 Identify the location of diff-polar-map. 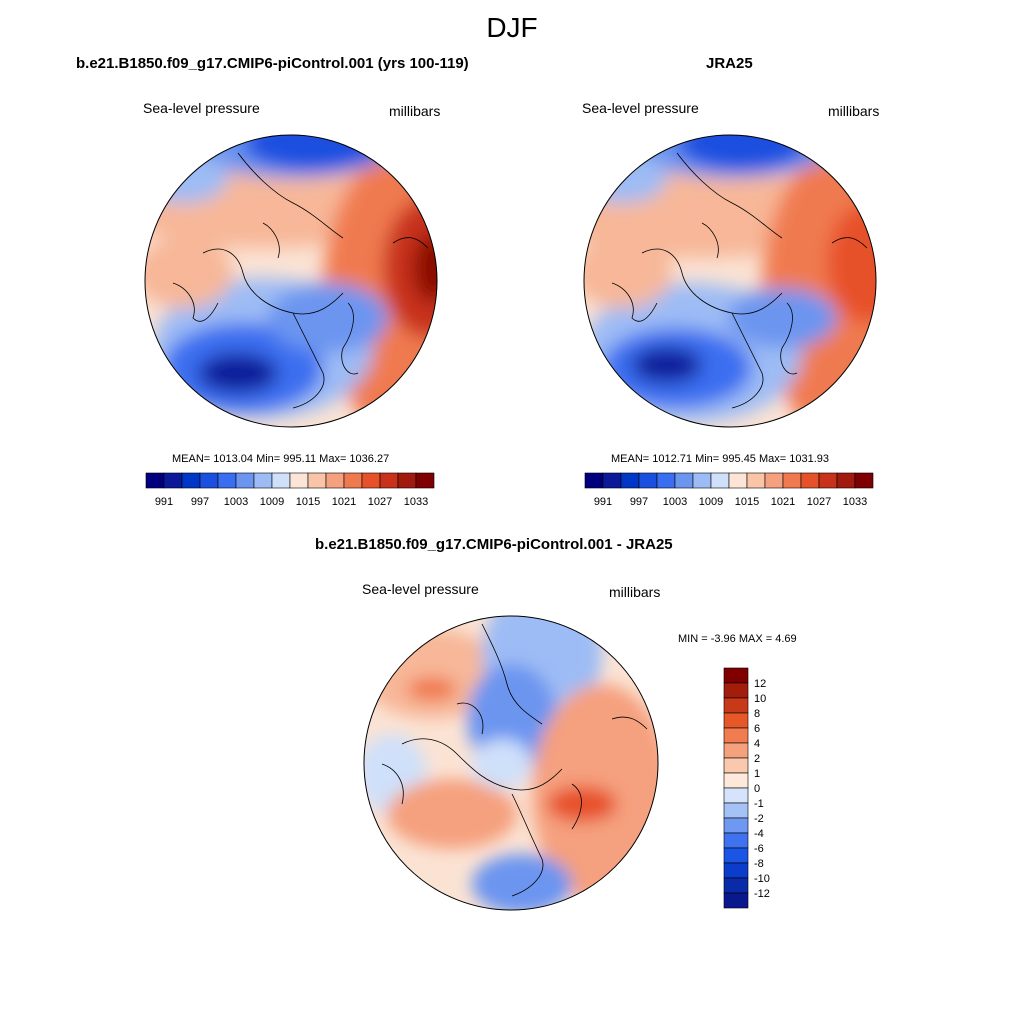
(511, 763).